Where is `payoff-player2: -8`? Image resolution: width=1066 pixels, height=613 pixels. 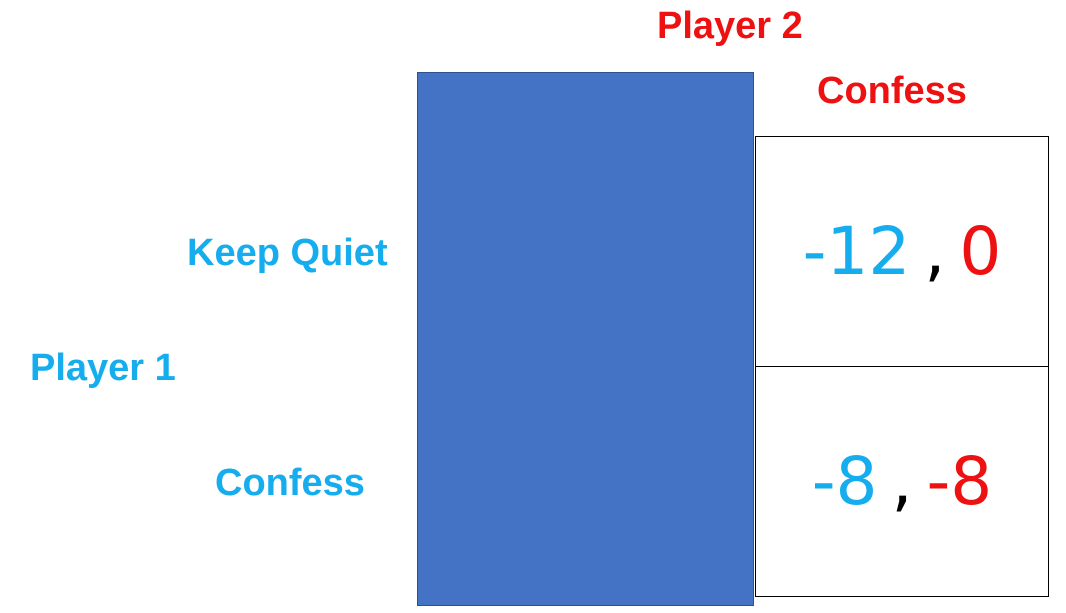 payoff-player2: -8 is located at coordinates (959, 481).